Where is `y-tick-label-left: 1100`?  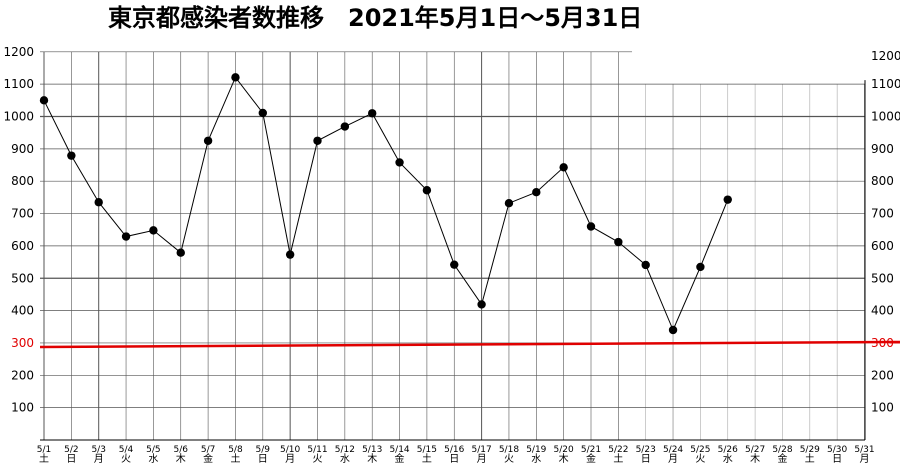
y-tick-label-left: 1100 is located at coordinates (18, 84).